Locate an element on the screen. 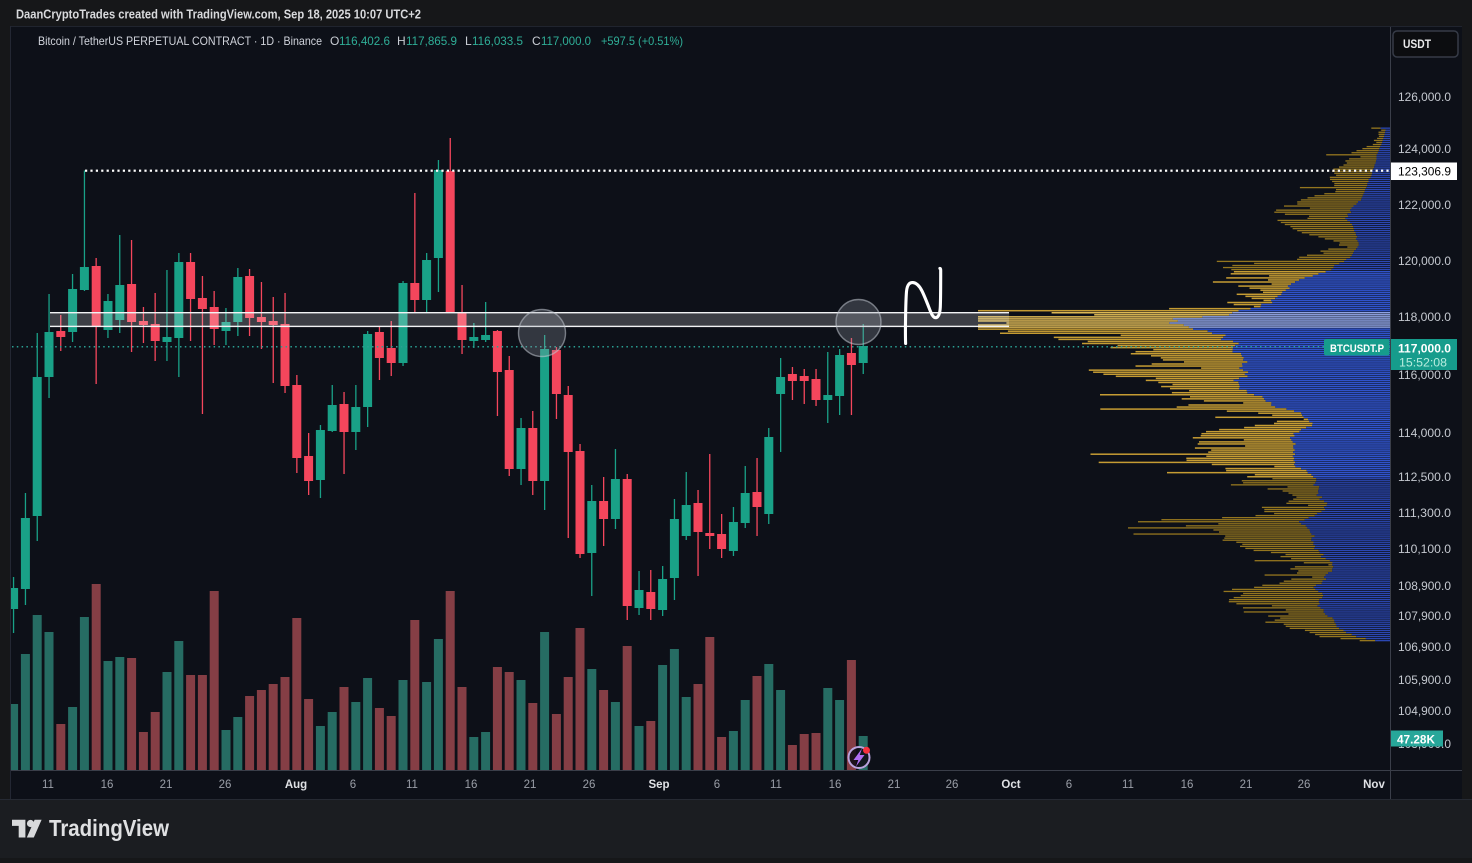 The width and height of the screenshot is (1472, 863). svg-text: O is located at coordinates (334, 41).